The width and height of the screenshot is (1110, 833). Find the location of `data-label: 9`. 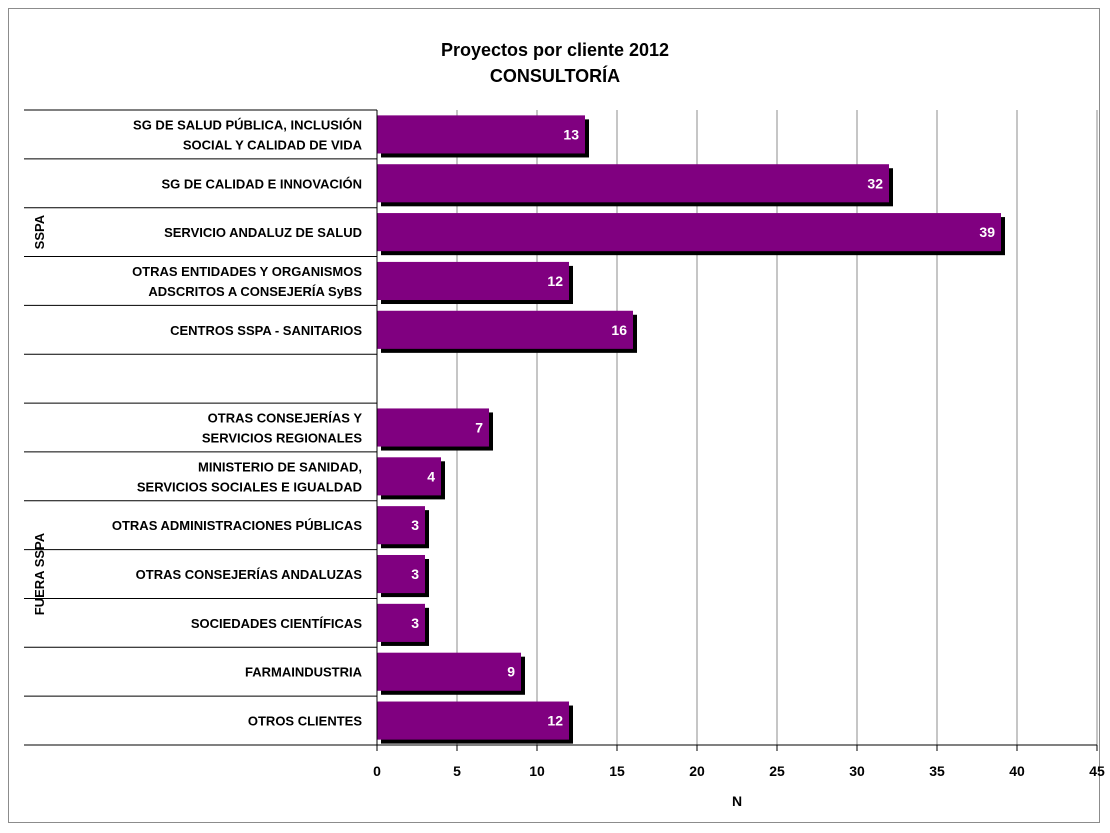

data-label: 9 is located at coordinates (511, 672).